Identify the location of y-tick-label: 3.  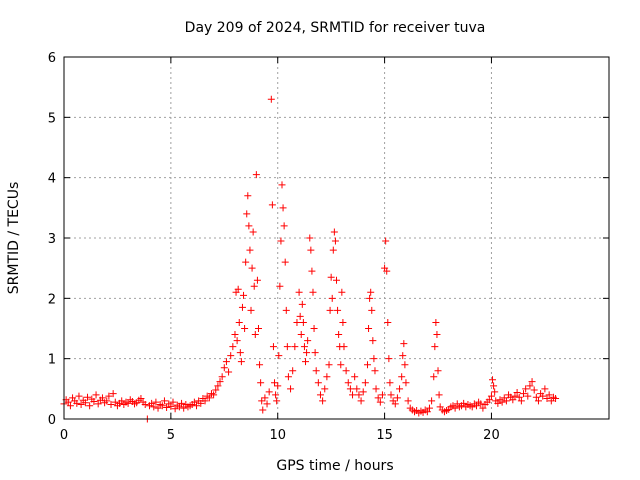
(52, 239).